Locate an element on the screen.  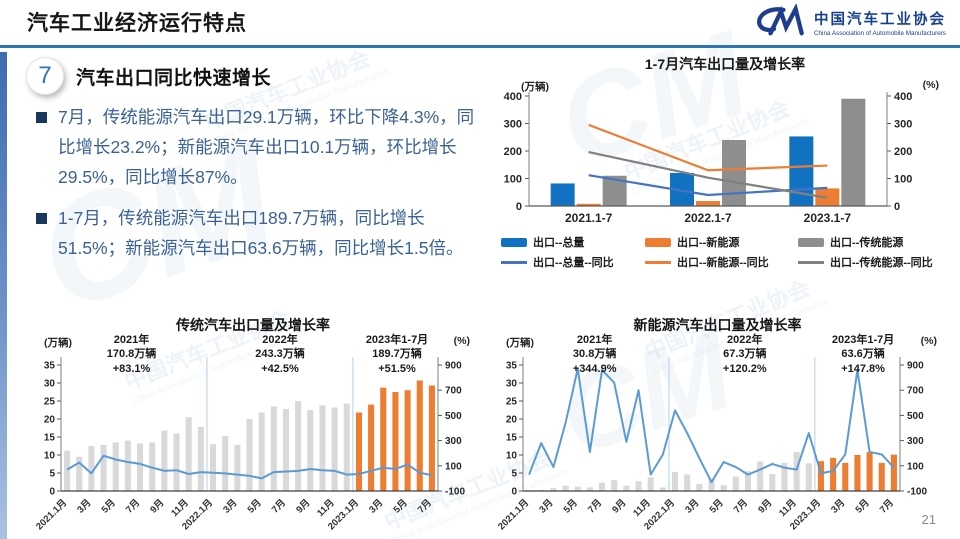
chart-title: 1-7月汽车出口量及增长率 is located at coordinates (725, 64).